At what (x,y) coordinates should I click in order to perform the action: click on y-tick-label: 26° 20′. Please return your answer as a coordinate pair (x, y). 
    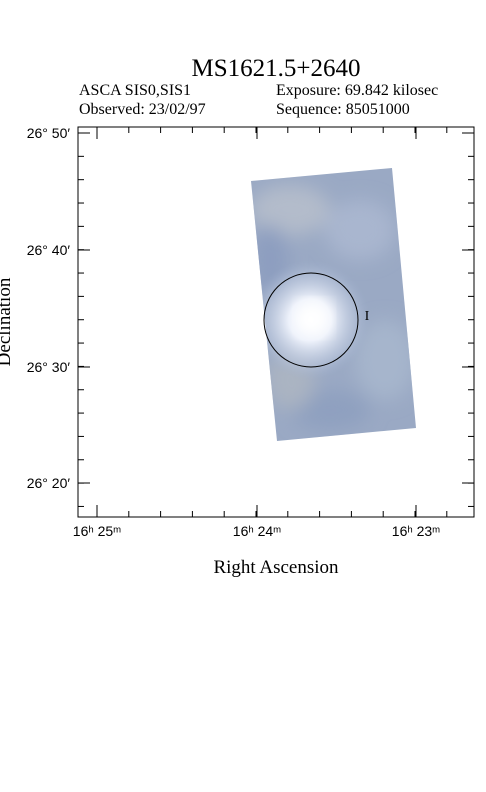
    Looking at the image, I should click on (49, 483).